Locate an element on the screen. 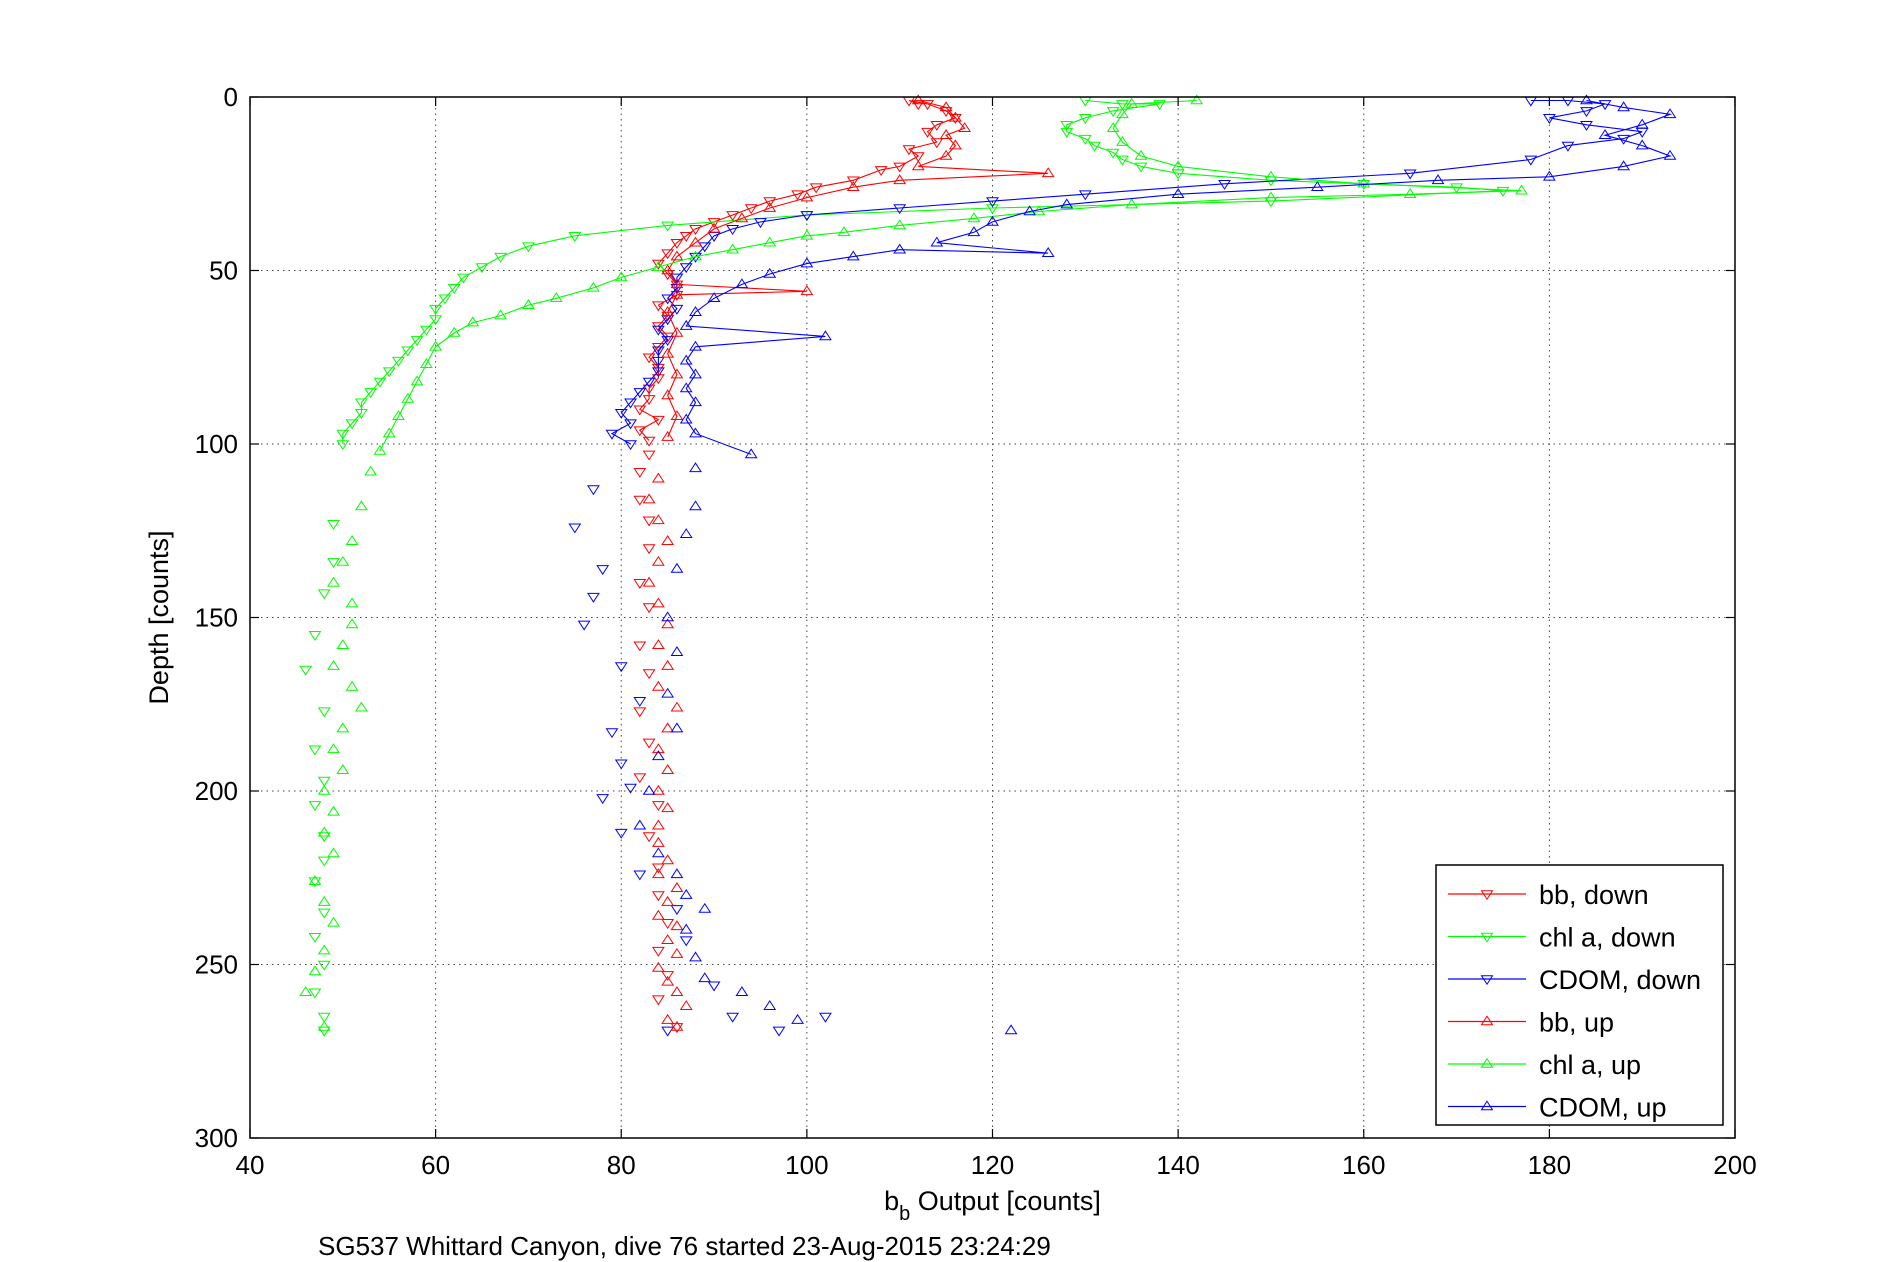 The width and height of the screenshot is (1891, 1262). x-axis-title: bb Output [counts] is located at coordinates (992, 1205).